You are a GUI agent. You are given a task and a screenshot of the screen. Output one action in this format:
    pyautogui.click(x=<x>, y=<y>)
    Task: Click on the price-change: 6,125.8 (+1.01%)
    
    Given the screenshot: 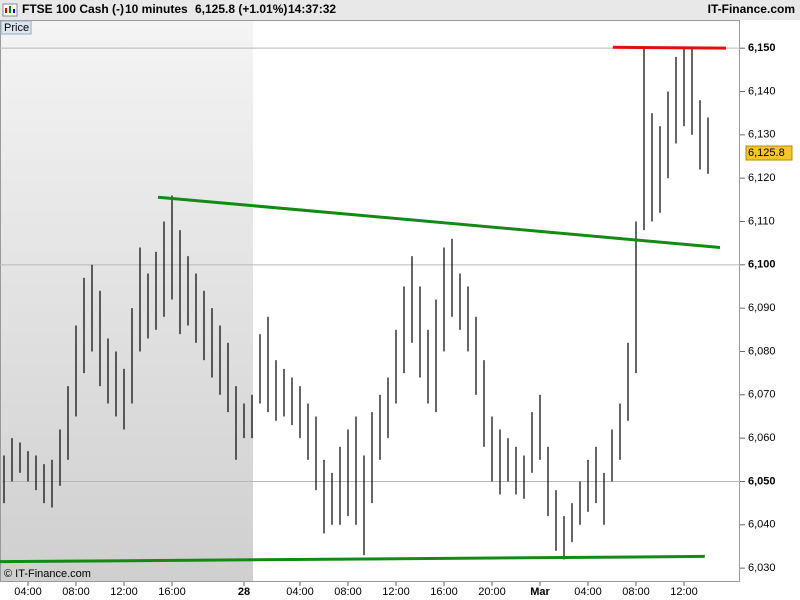 What is the action you would take?
    pyautogui.click(x=241, y=9)
    